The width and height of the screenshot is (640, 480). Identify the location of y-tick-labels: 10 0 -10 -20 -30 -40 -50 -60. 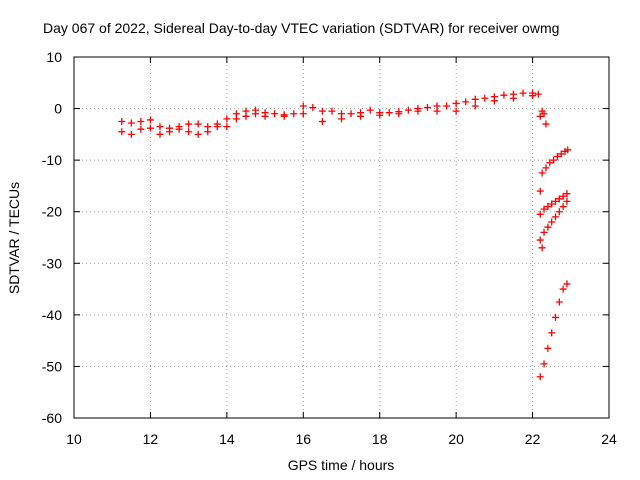
(52, 237).